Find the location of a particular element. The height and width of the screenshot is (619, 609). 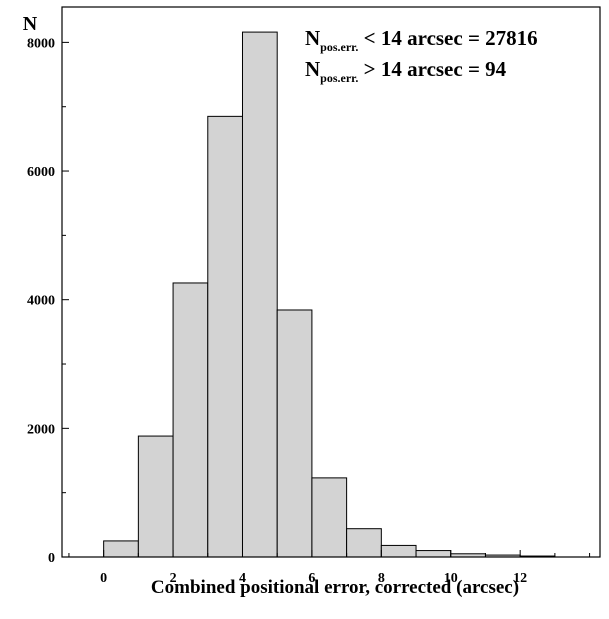

y-tick-label: 4000 is located at coordinates (41, 301).